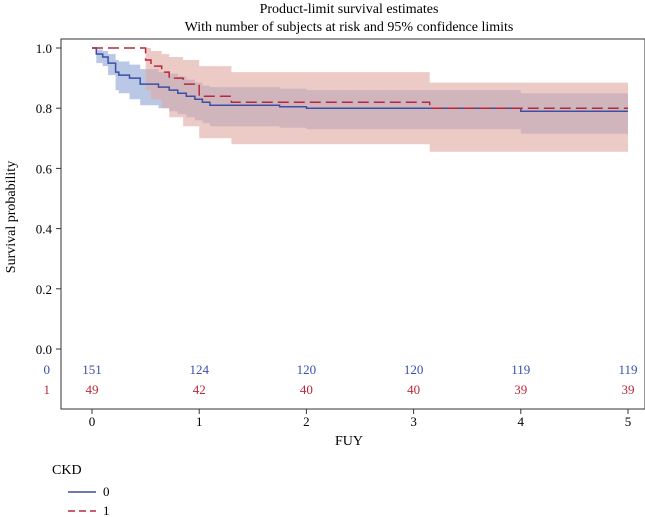 This screenshot has height=517, width=645. What do you see at coordinates (44, 48) in the screenshot?
I see `y-tick-label: 1.0` at bounding box center [44, 48].